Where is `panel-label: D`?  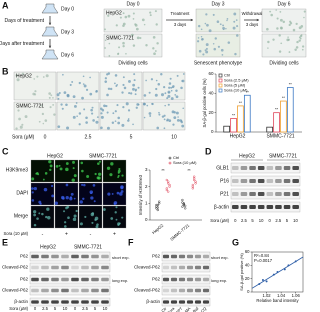 panel-label: D is located at coordinates (208, 151).